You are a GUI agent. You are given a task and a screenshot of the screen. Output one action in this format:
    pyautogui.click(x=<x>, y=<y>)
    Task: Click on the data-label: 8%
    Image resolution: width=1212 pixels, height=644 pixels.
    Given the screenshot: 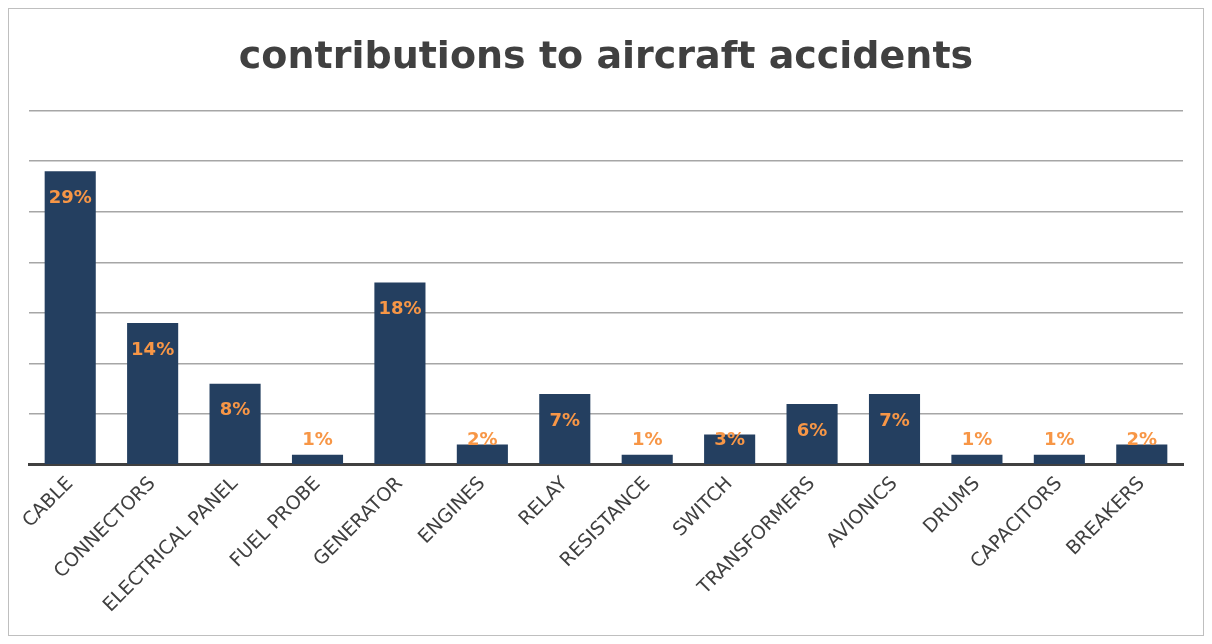 What is the action you would take?
    pyautogui.click(x=235, y=409)
    